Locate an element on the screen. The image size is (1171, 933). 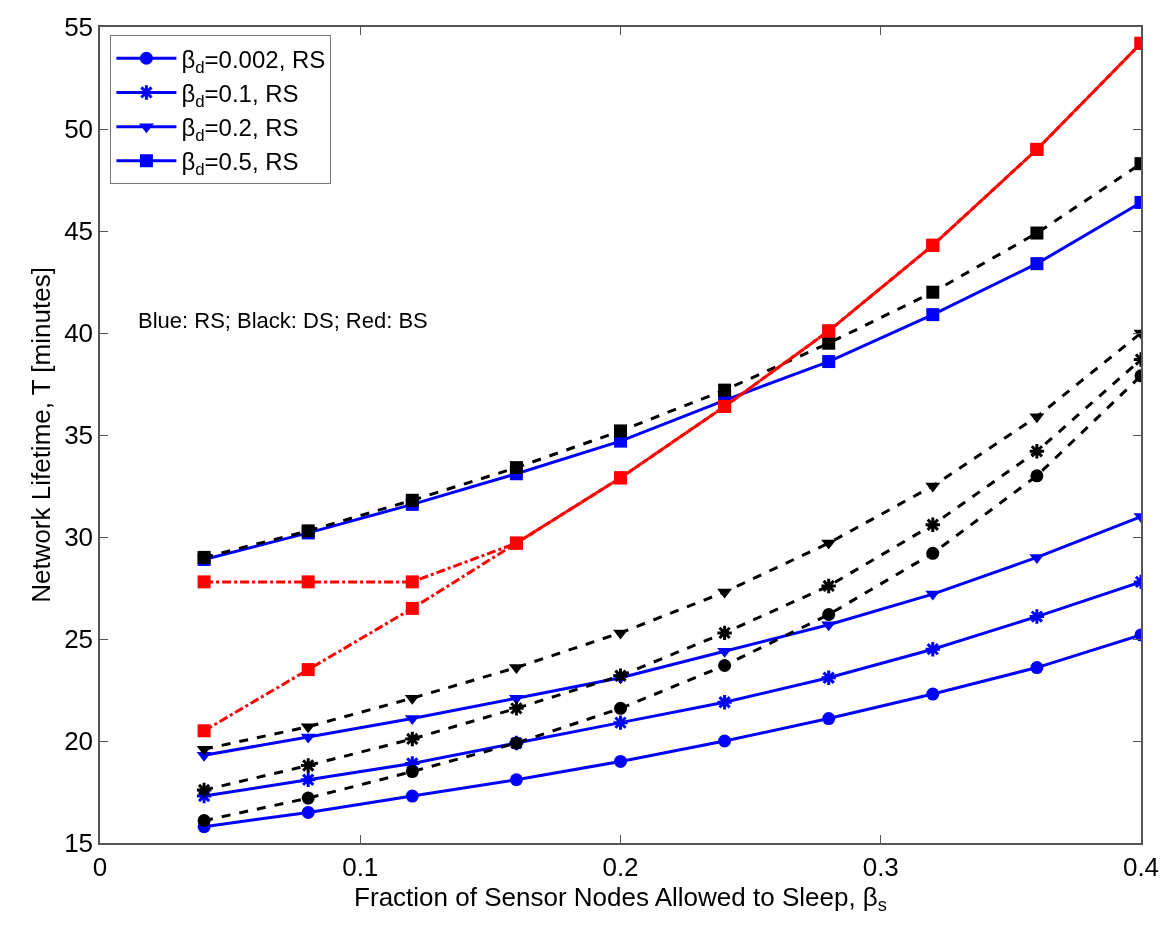
legend-label: β$_{d}$=0.002, RS is located at coordinates (253, 61).